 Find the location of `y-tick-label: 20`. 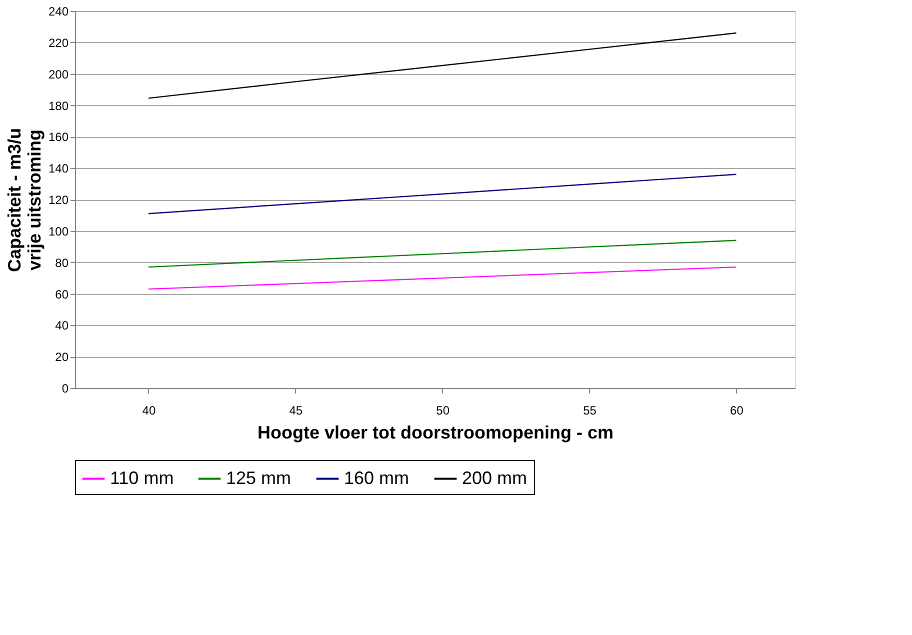

y-tick-label: 20 is located at coordinates (62, 357).